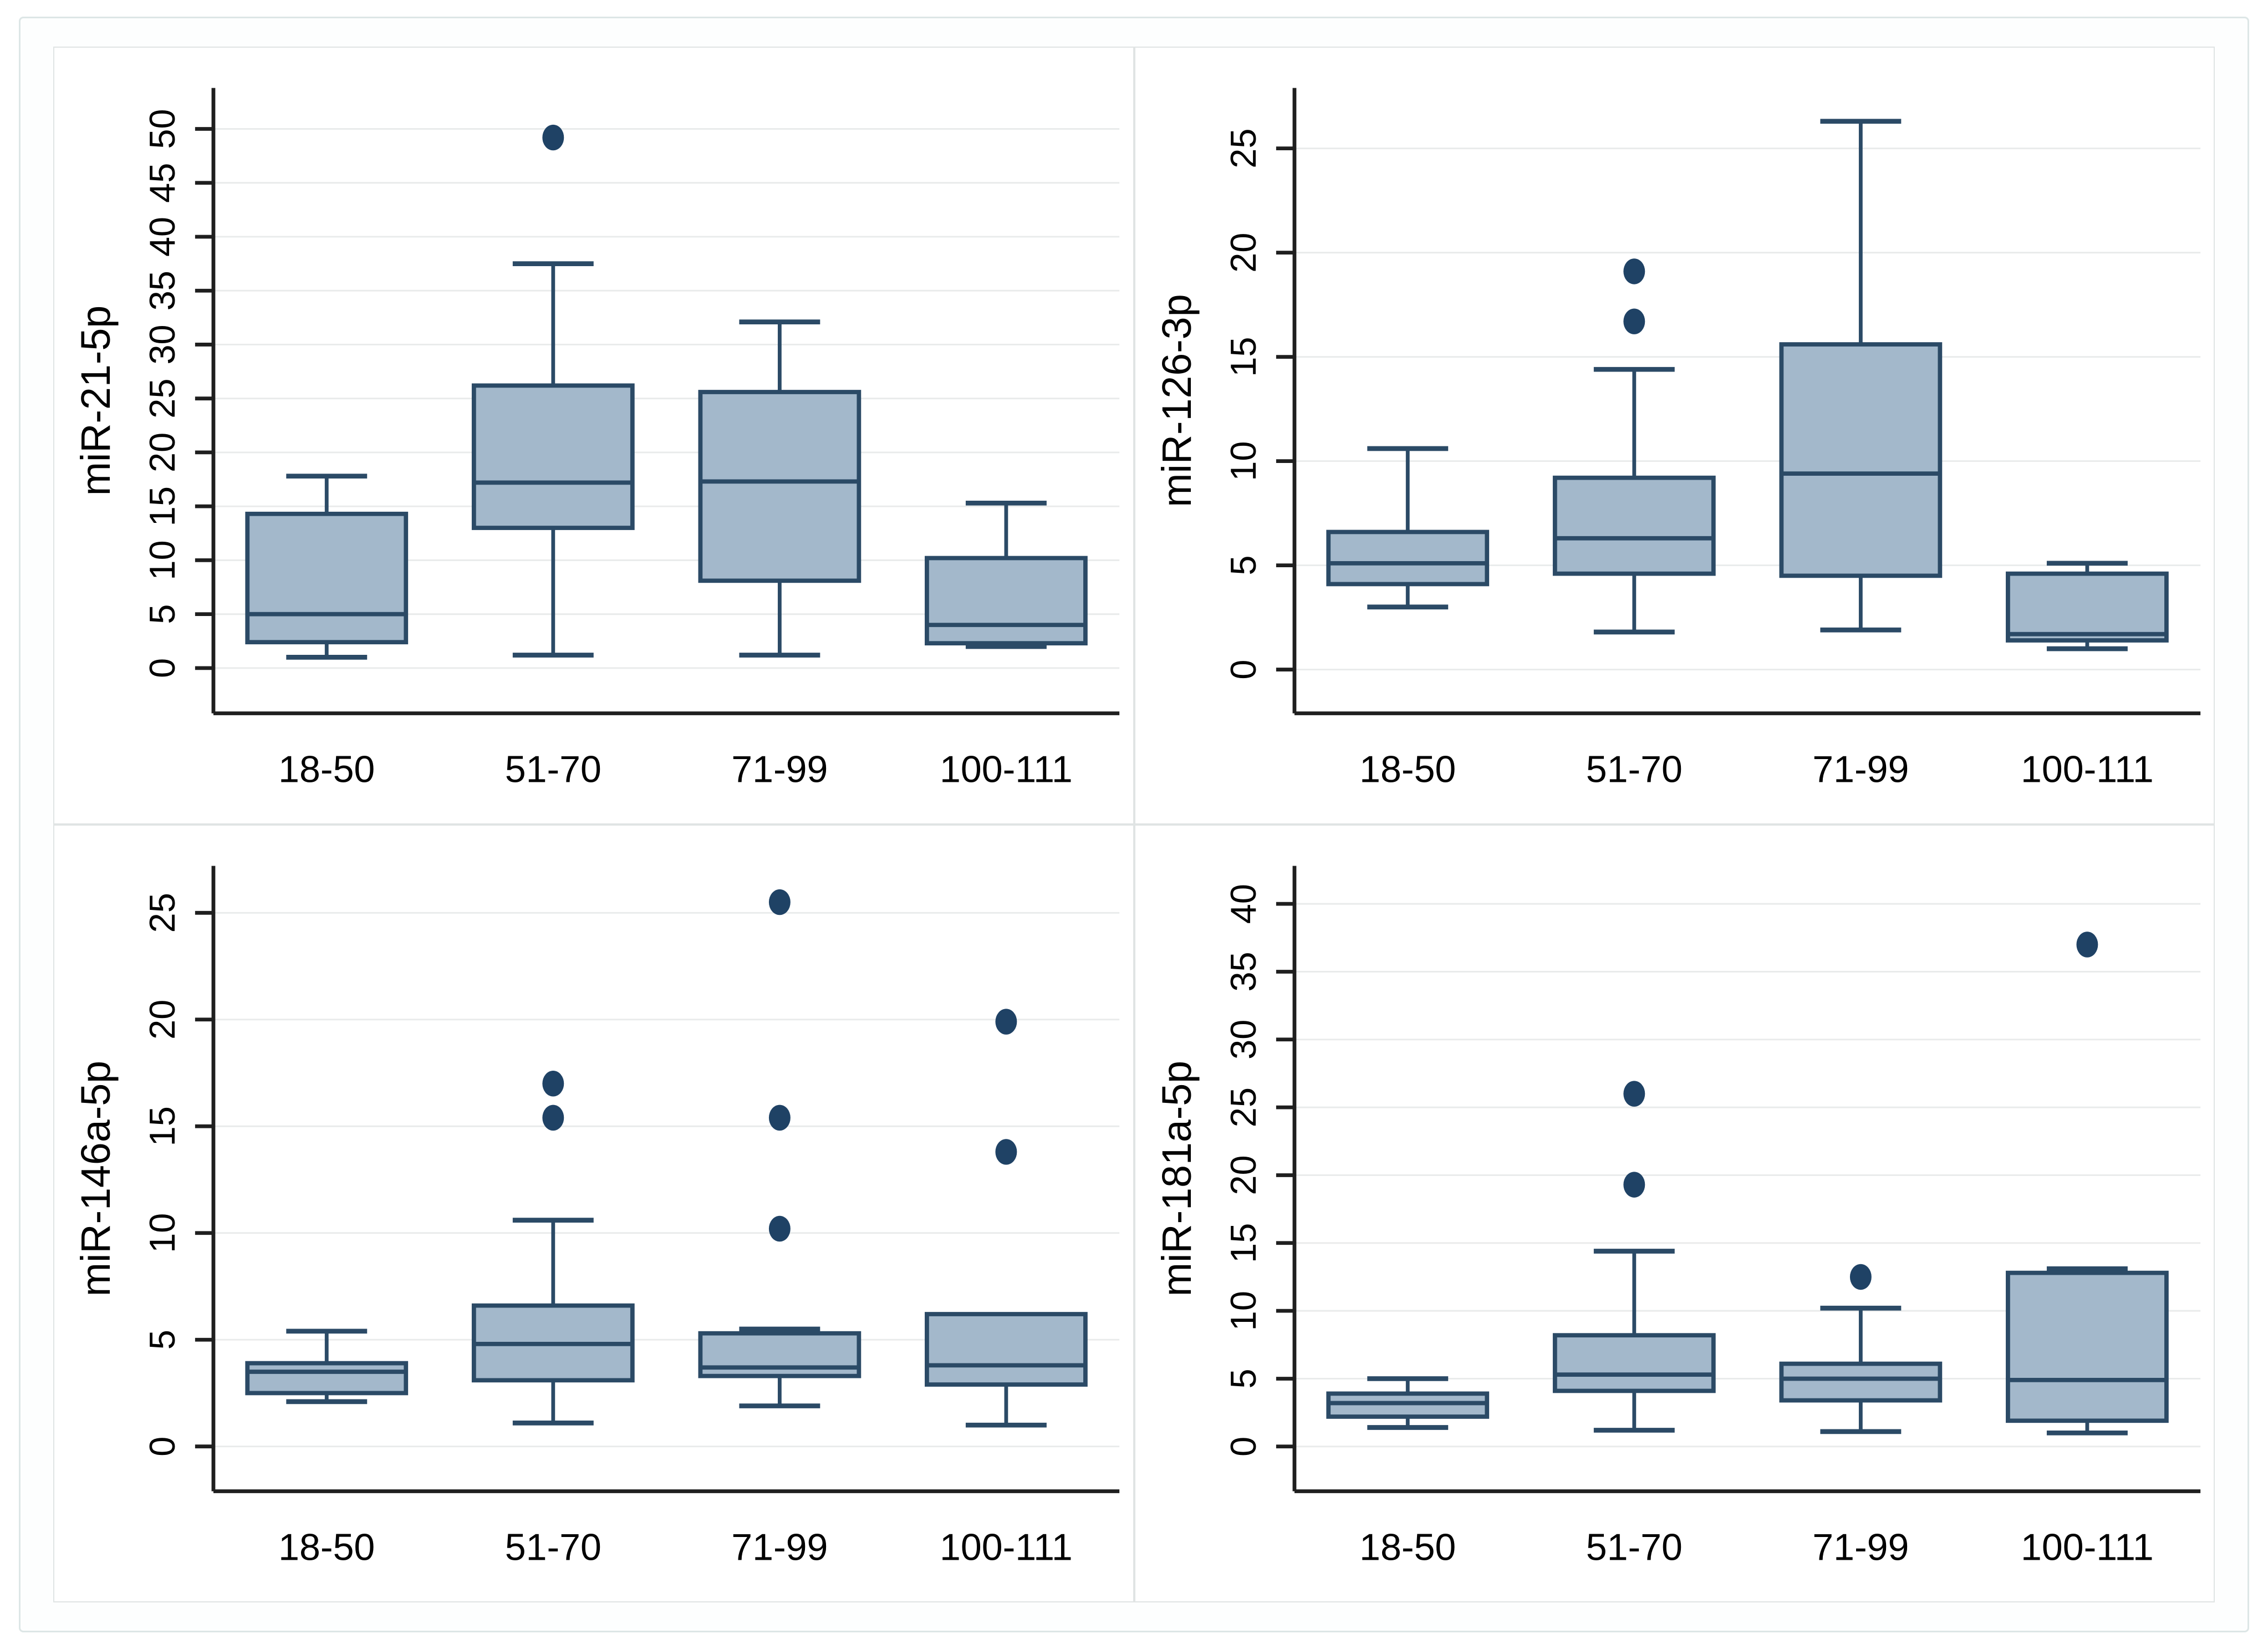  What do you see at coordinates (162, 183) in the screenshot?
I see `y-tick-label: 45` at bounding box center [162, 183].